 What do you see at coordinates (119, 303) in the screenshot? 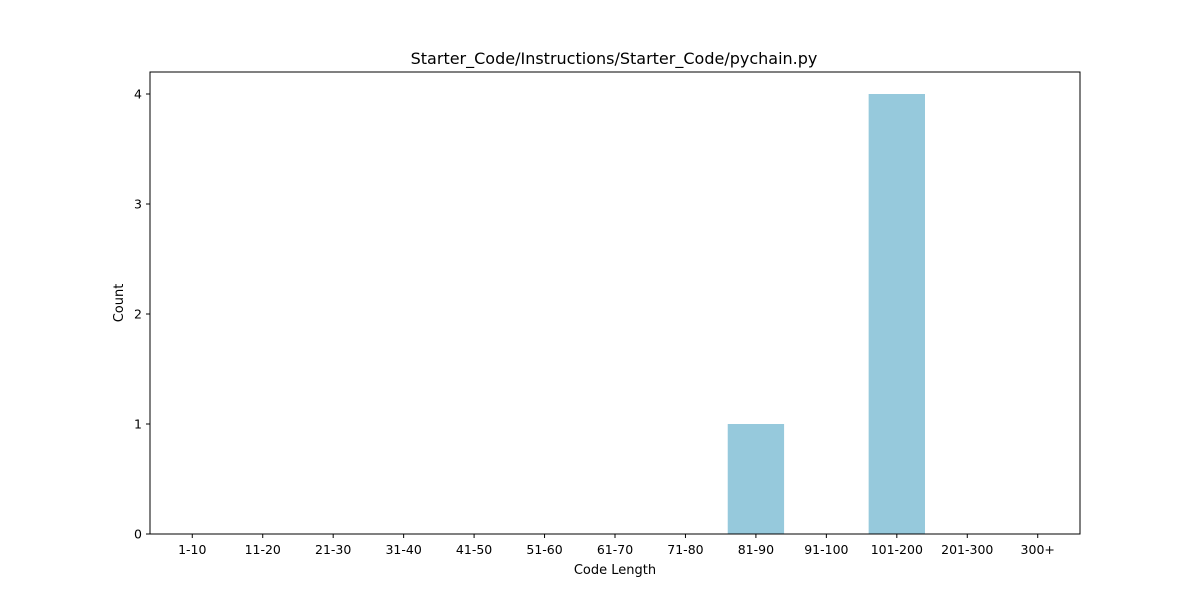
I see `y-axis-label: Count` at bounding box center [119, 303].